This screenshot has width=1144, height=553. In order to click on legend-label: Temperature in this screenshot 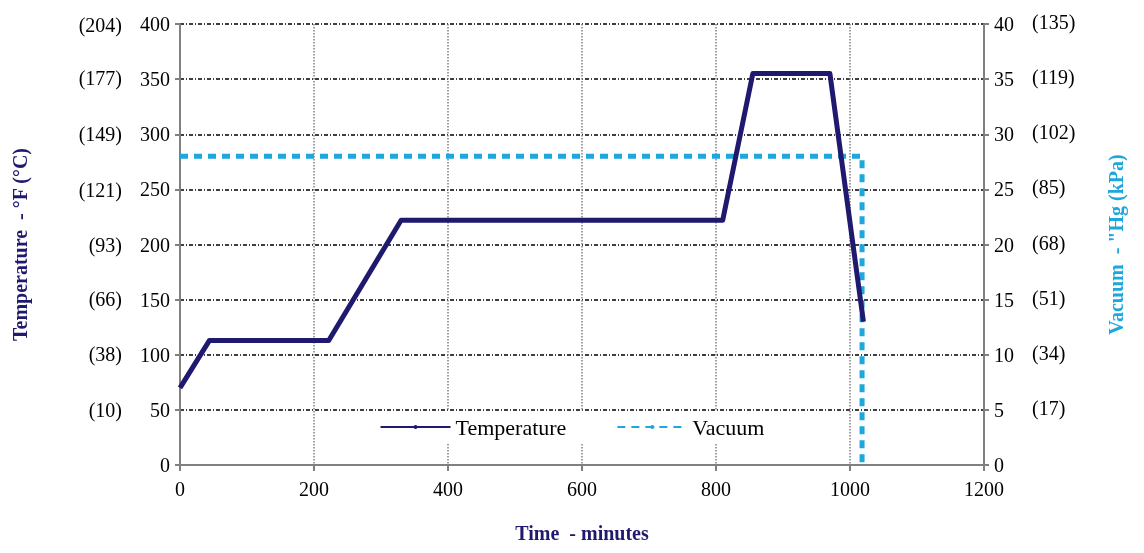, I will do `click(511, 427)`.